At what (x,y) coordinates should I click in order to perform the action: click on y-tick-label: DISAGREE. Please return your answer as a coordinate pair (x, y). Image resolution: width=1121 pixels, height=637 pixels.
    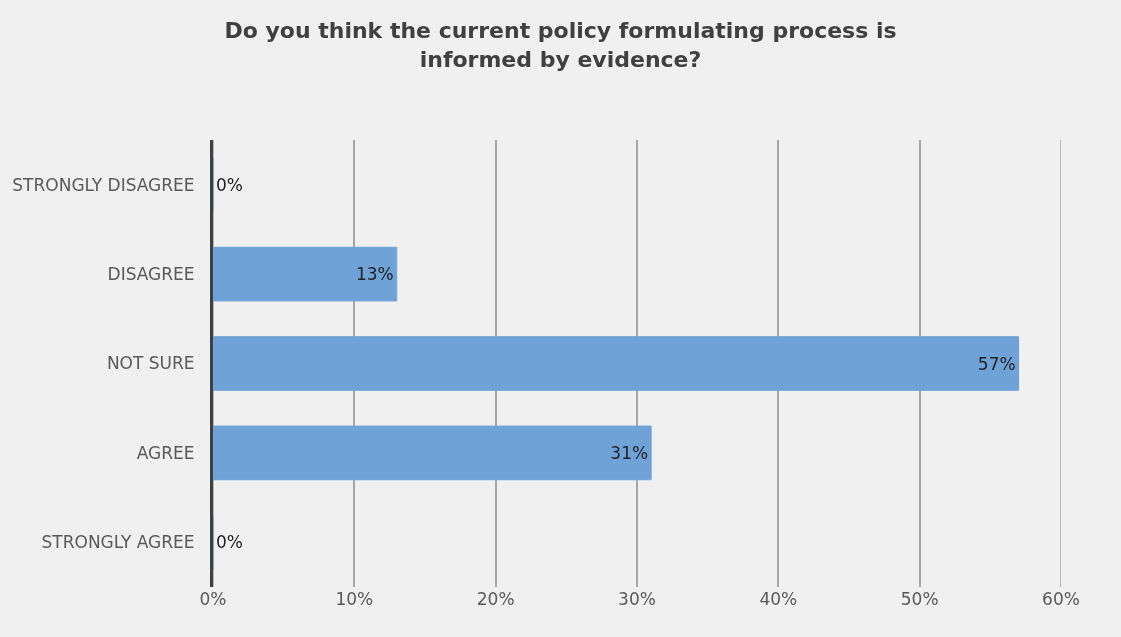
    Looking at the image, I should click on (151, 274).